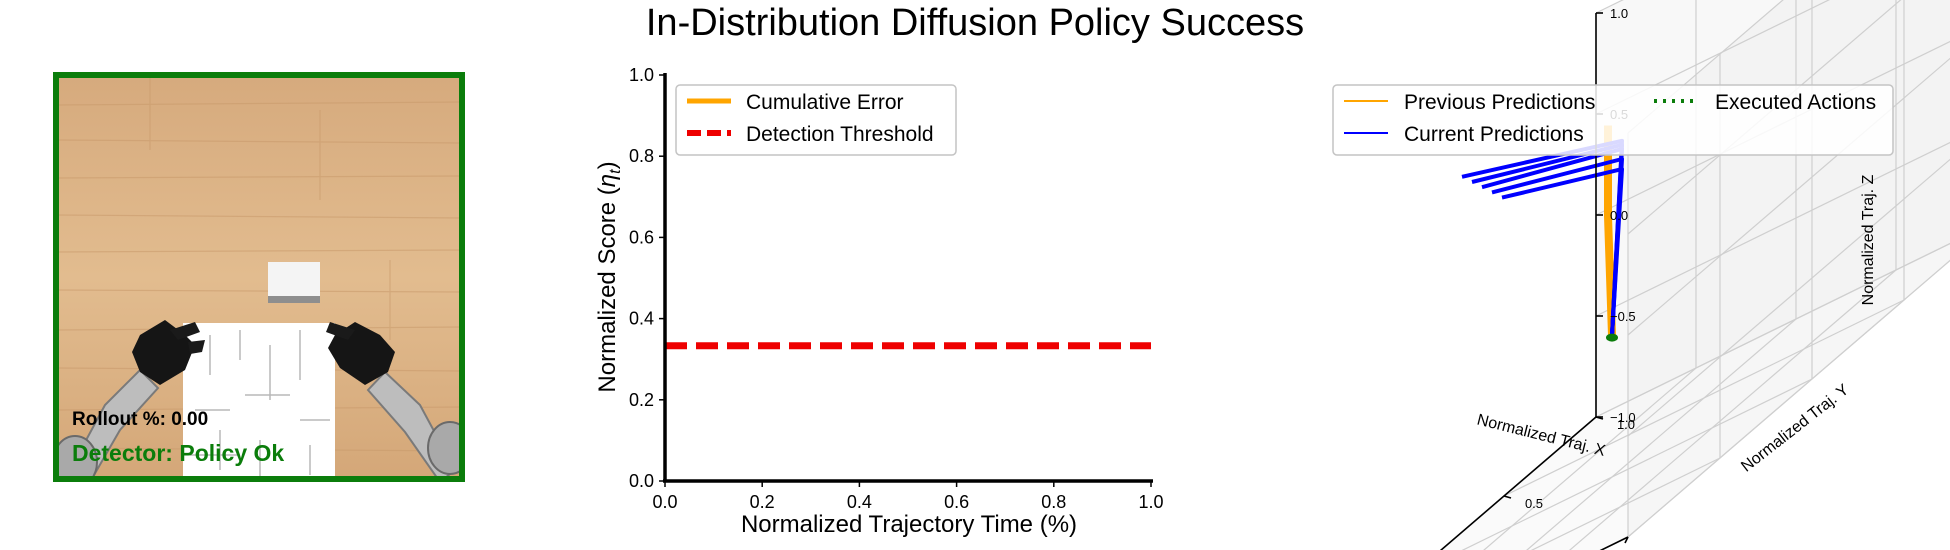 The image size is (1950, 550). Describe the element at coordinates (178, 453) in the screenshot. I see `detector-status-text: Detector: Policy Ok` at that location.